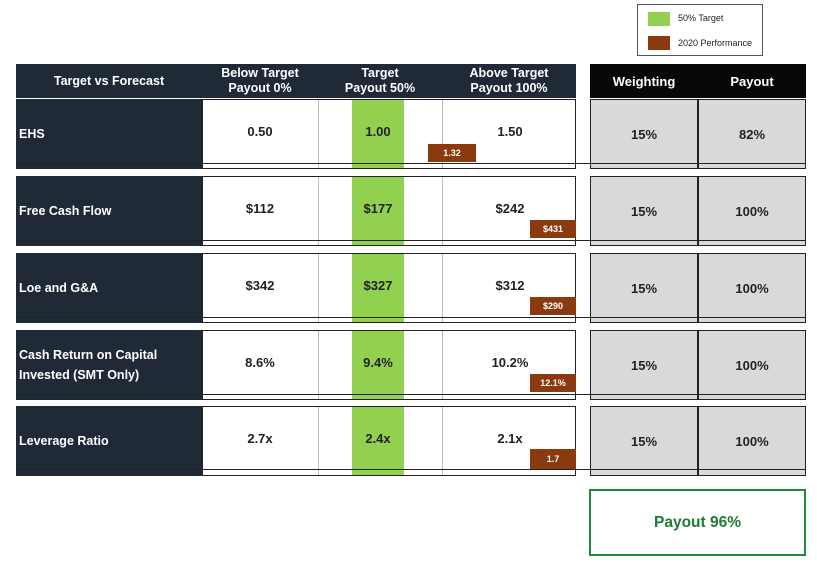 Image resolution: width=817 pixels, height=568 pixels. I want to click on below-target-value: 8.6%, so click(260, 362).